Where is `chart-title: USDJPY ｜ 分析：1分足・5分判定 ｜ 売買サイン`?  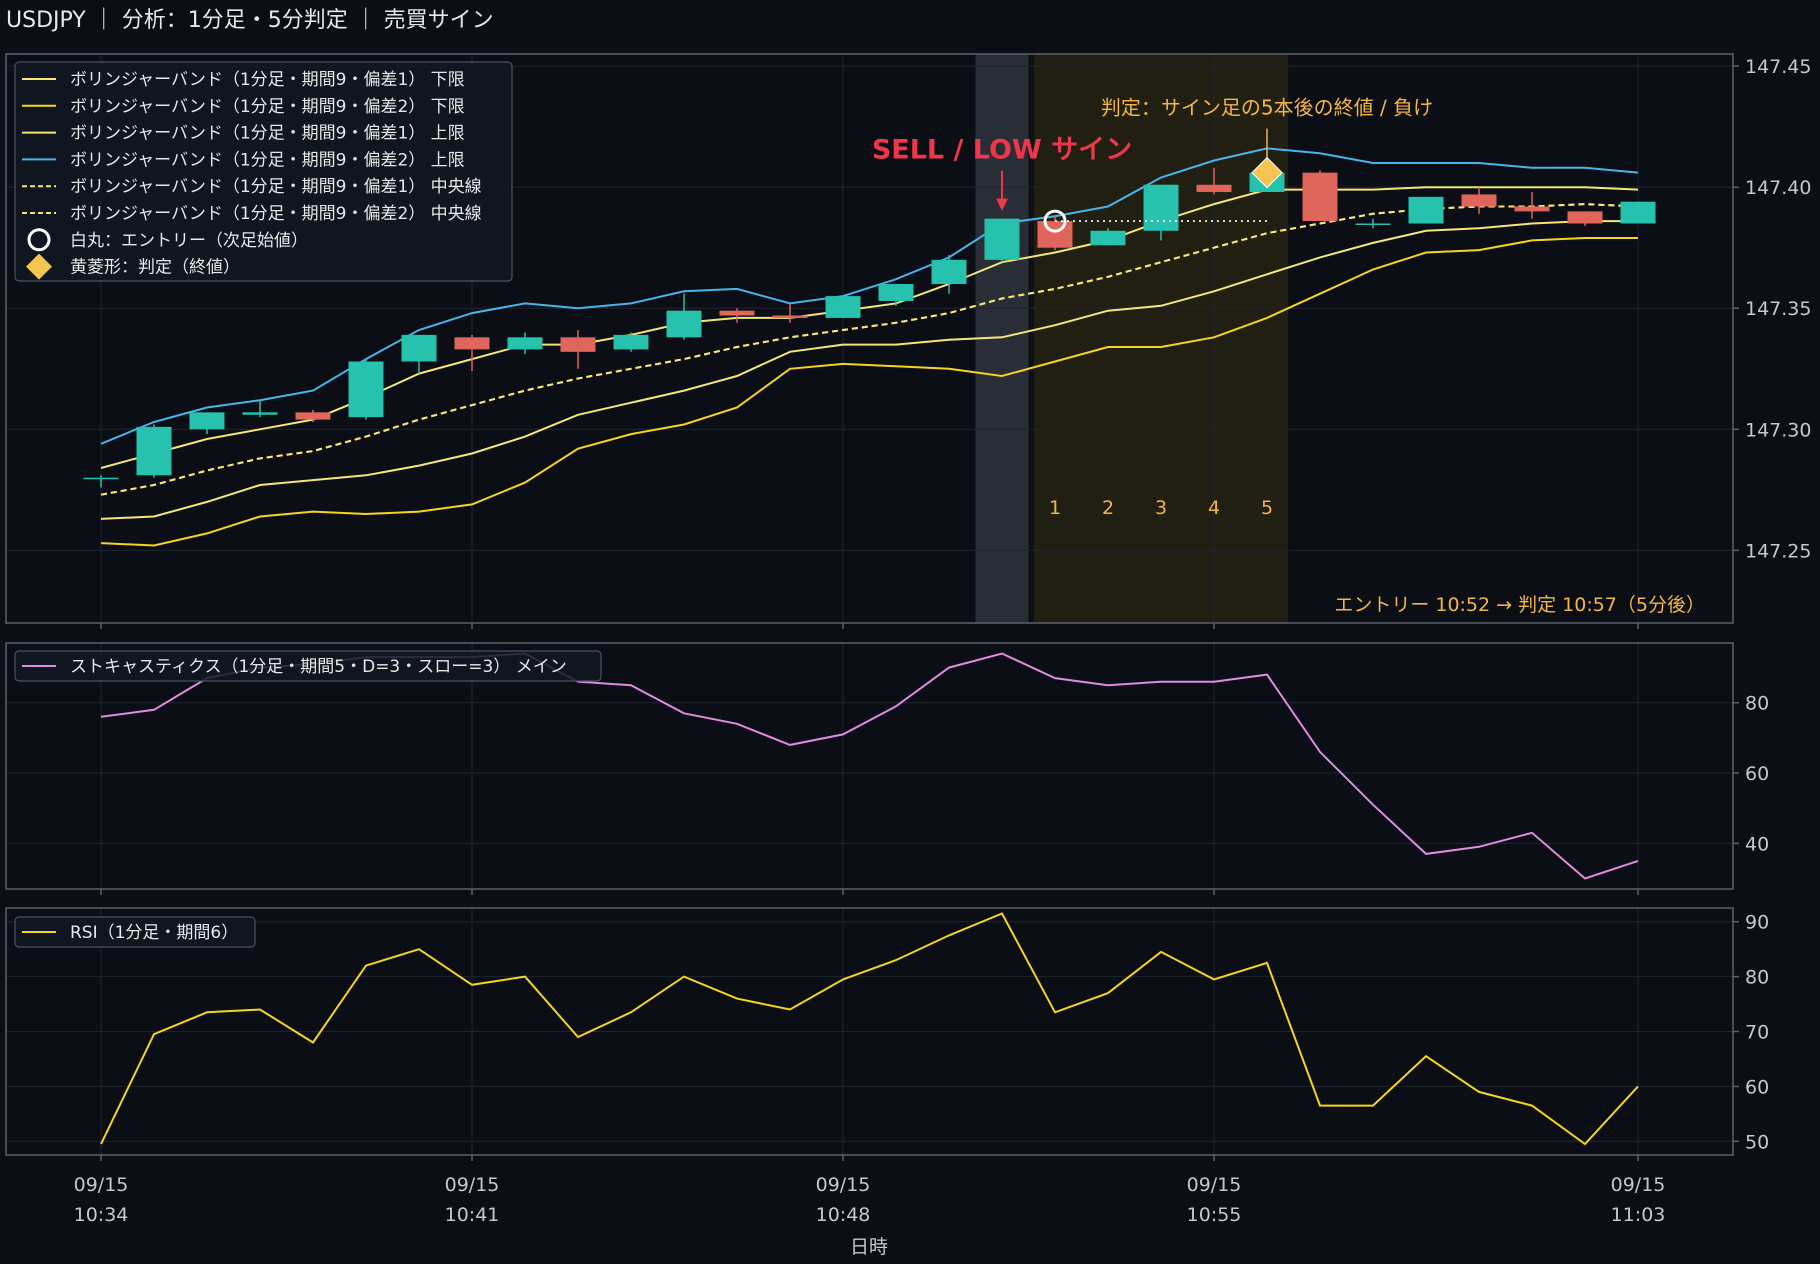
chart-title: USDJPY ｜ 分析：1分足・5分判定 ｜ 売買サイン is located at coordinates (250, 20).